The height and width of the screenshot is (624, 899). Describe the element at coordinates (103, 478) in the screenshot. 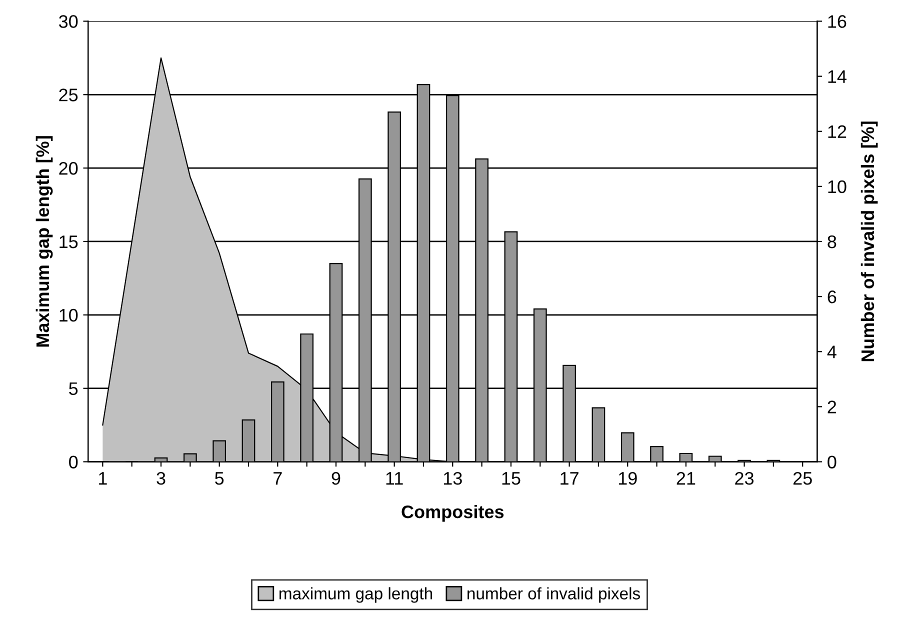

I see `x-tick-label: 1` at that location.